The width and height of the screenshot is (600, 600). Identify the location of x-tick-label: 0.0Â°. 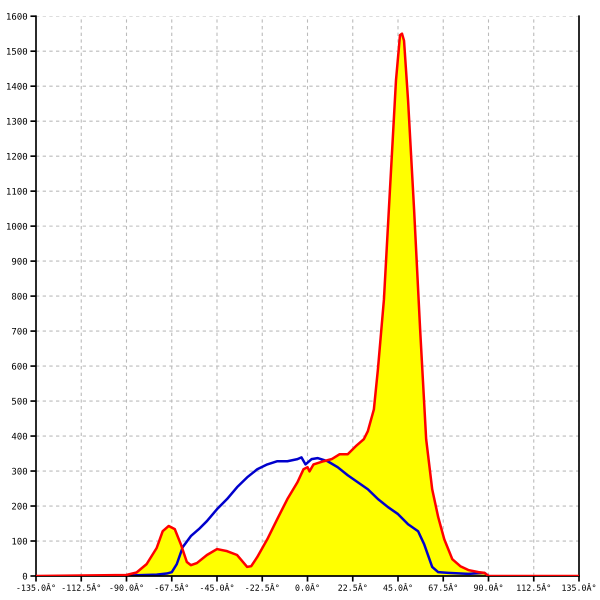
(307, 586).